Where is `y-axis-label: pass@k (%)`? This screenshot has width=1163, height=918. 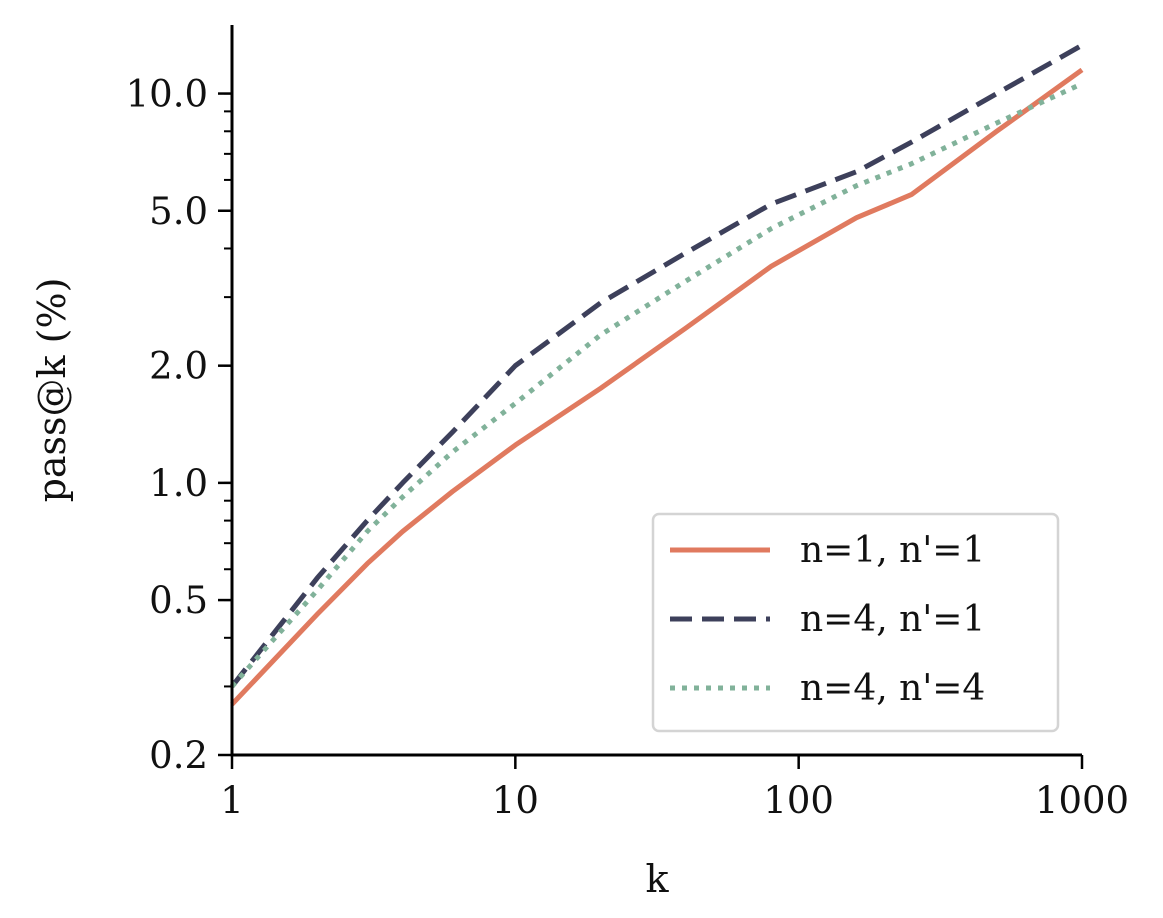 y-axis-label: pass@k (%) is located at coordinates (52, 390).